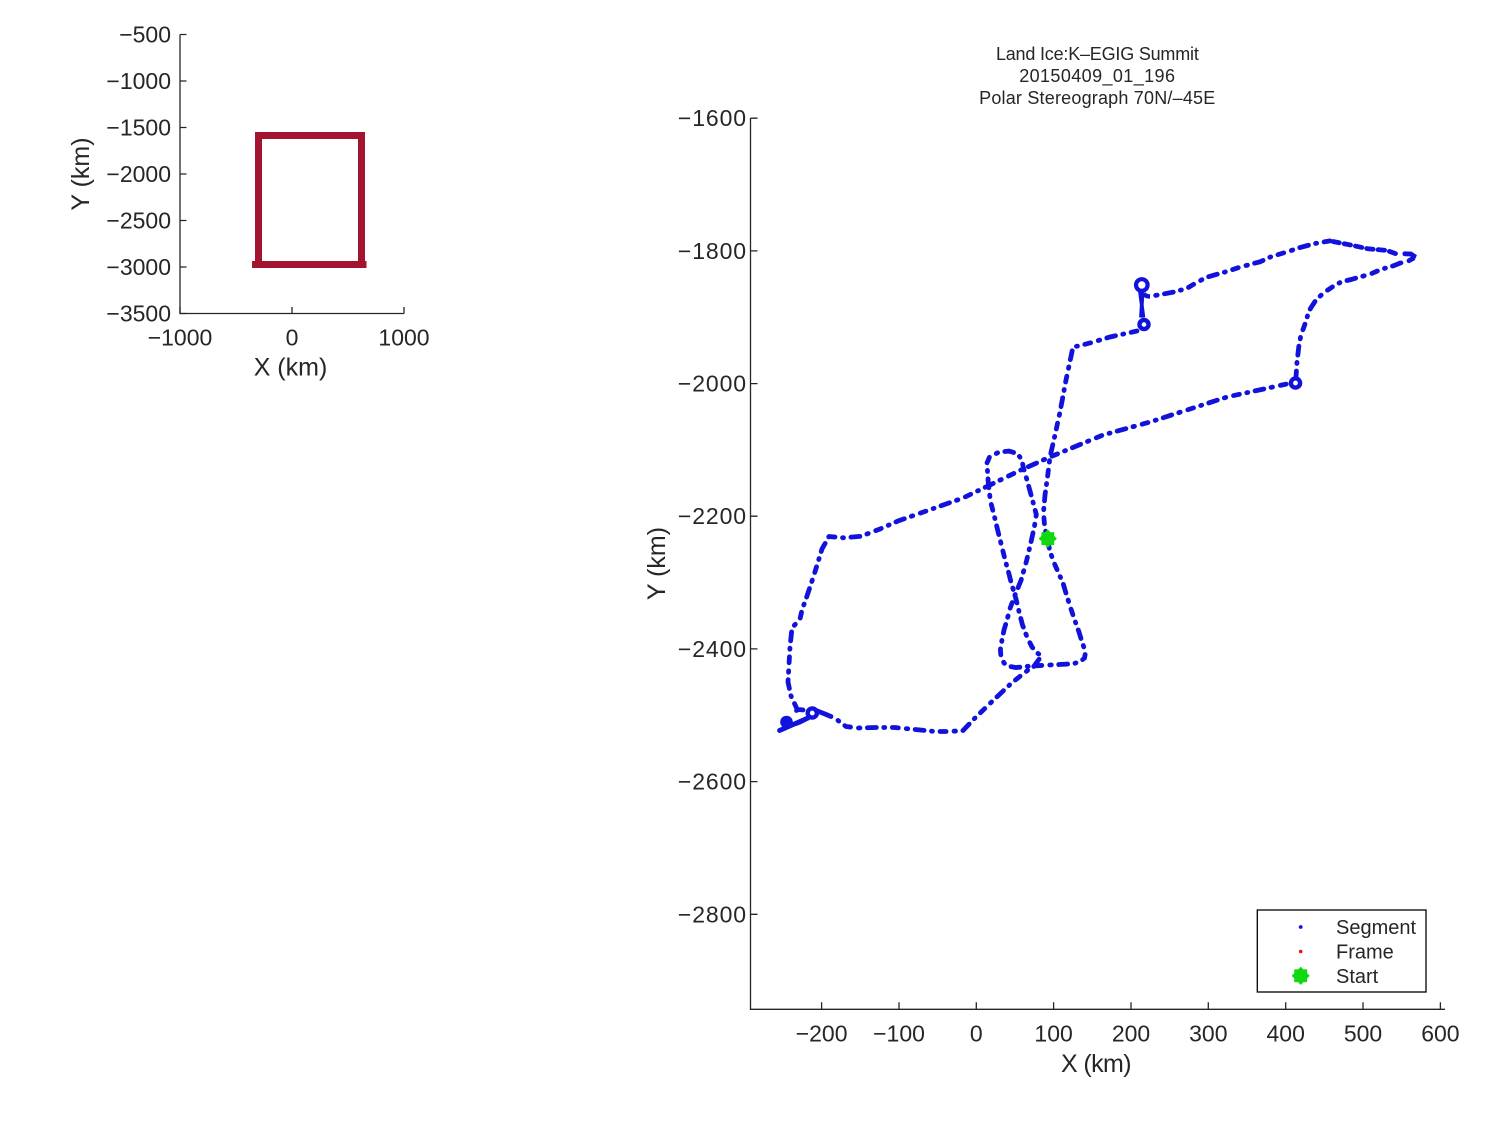 This screenshot has height=1125, width=1500. I want to click on svg-text: −2500, so click(138, 221).